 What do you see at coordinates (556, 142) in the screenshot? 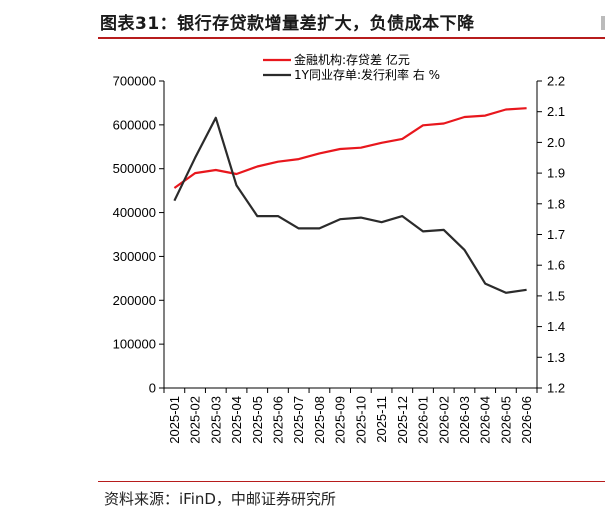
I see `right-tick-label: 2.0` at bounding box center [556, 142].